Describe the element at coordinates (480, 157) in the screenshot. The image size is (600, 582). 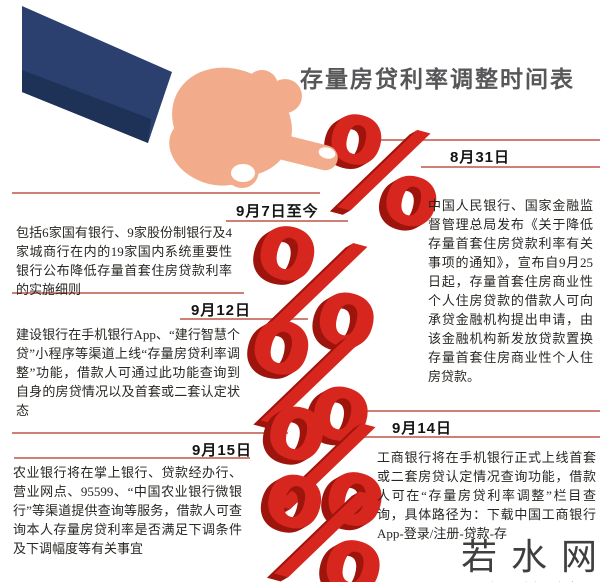
I see `date-label-aug31: 8月31日` at that location.